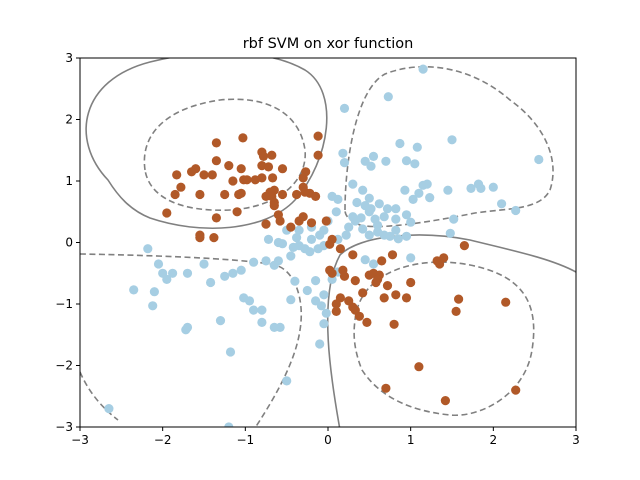  Describe the element at coordinates (64, 304) in the screenshot. I see `y-tick-label: −1` at that location.